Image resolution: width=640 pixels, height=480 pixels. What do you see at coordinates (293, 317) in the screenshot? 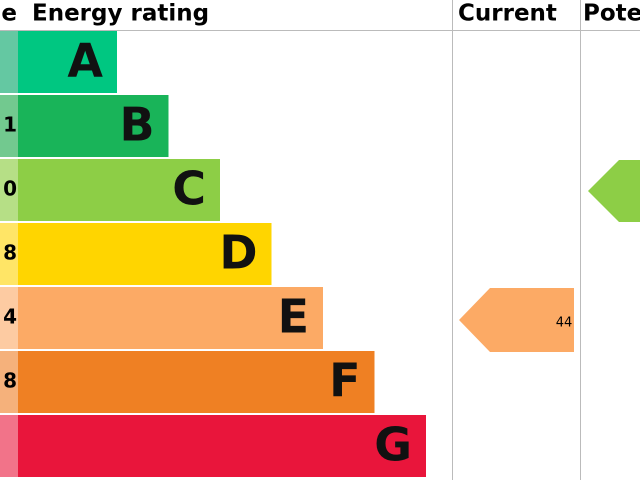
I see `band-letter: E` at bounding box center [293, 317].